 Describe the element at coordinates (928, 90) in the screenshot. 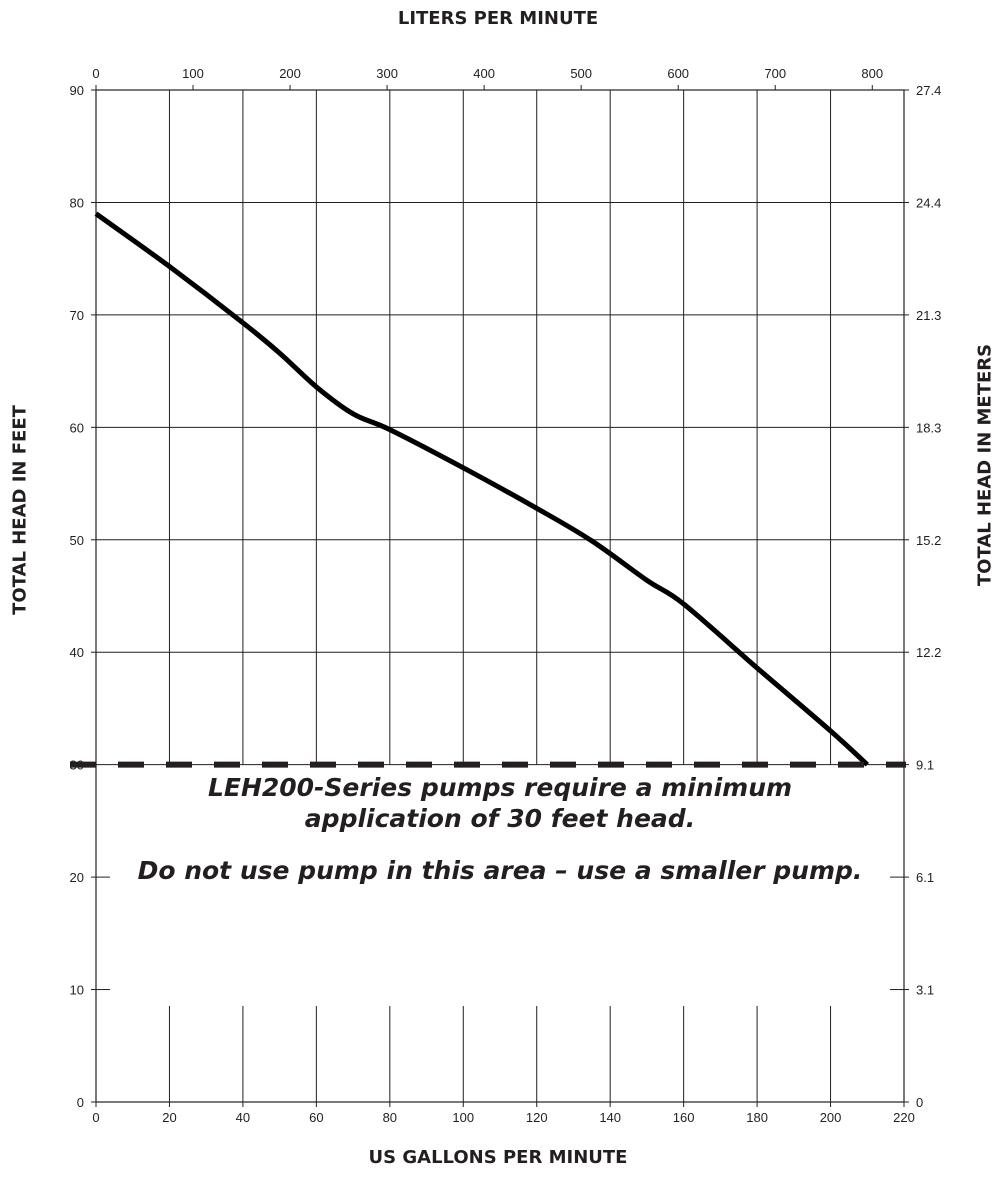

I see `y2-tick-label: 27.4` at that location.